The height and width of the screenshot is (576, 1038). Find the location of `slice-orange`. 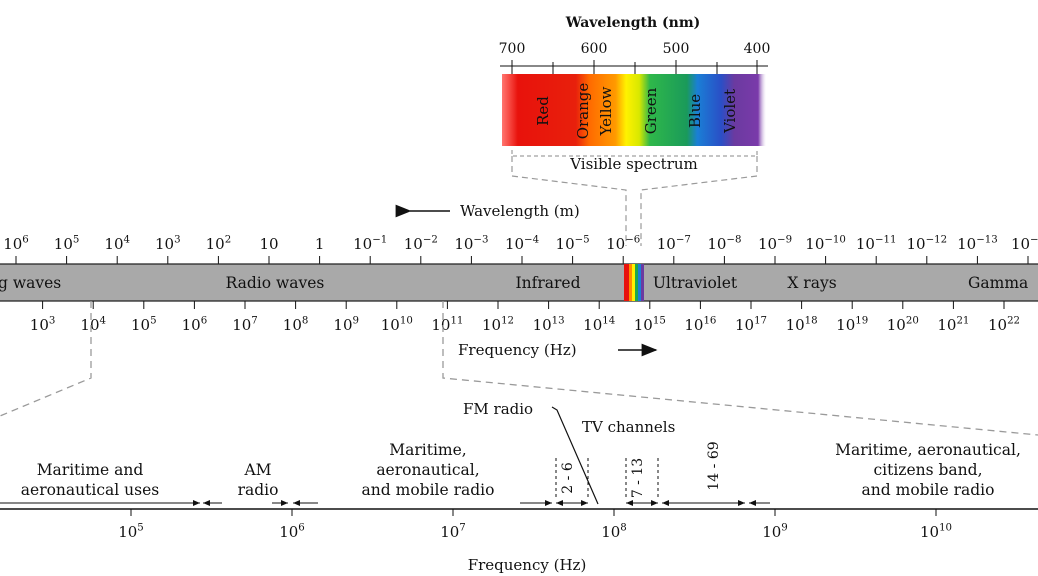

slice-orange is located at coordinates (630, 282).